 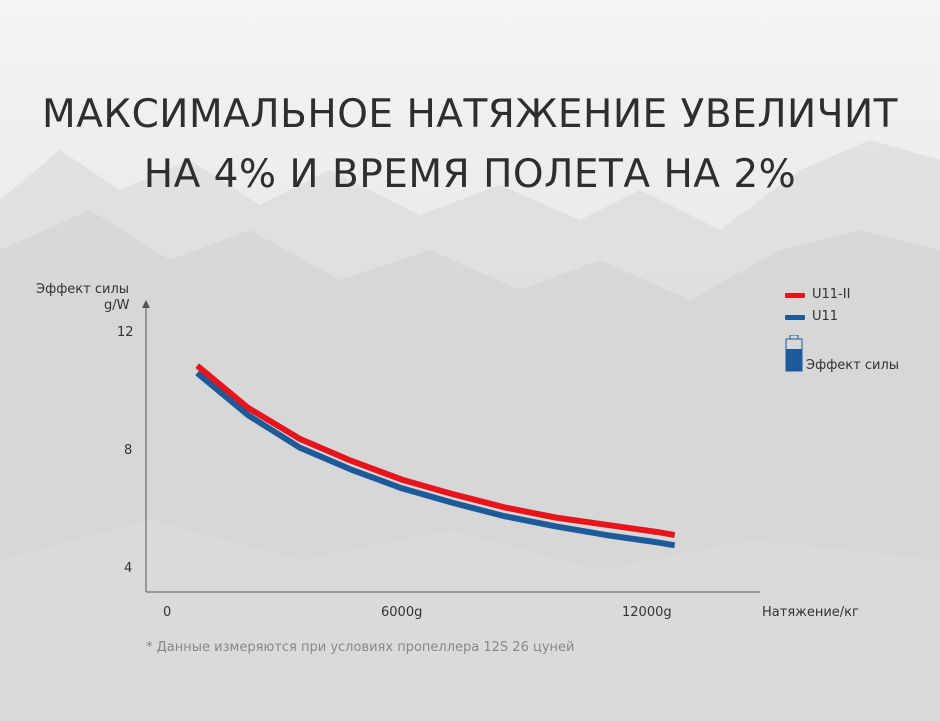 What do you see at coordinates (795, 295) in the screenshot?
I see `legend-swatch-u11-ii` at bounding box center [795, 295].